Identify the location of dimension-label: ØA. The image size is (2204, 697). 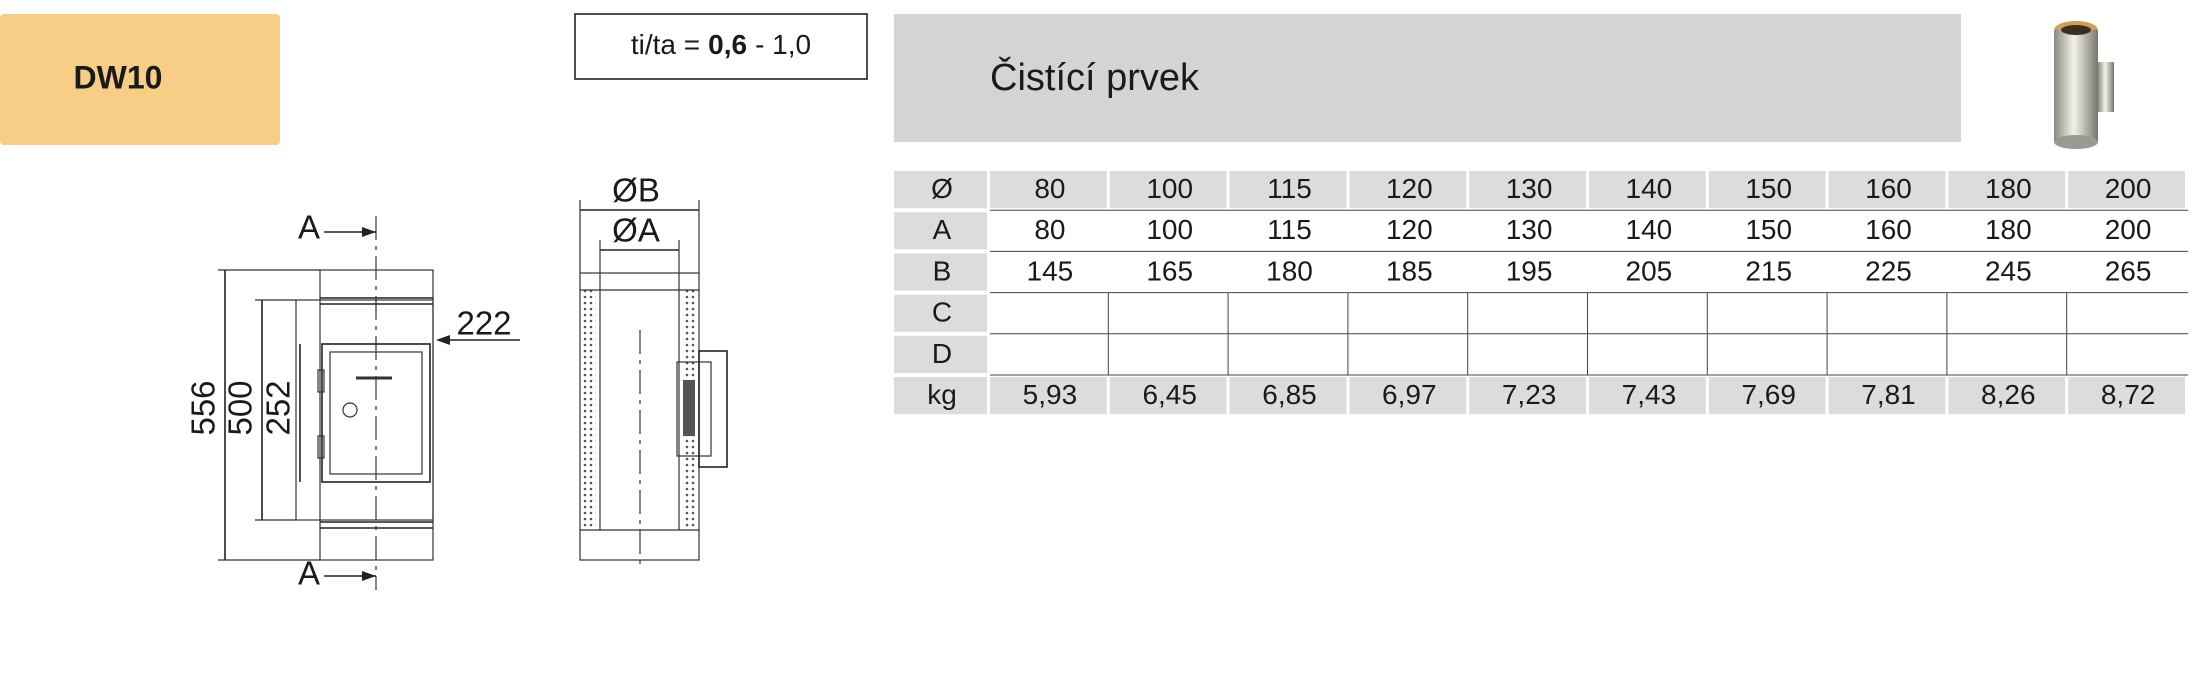
(636, 230).